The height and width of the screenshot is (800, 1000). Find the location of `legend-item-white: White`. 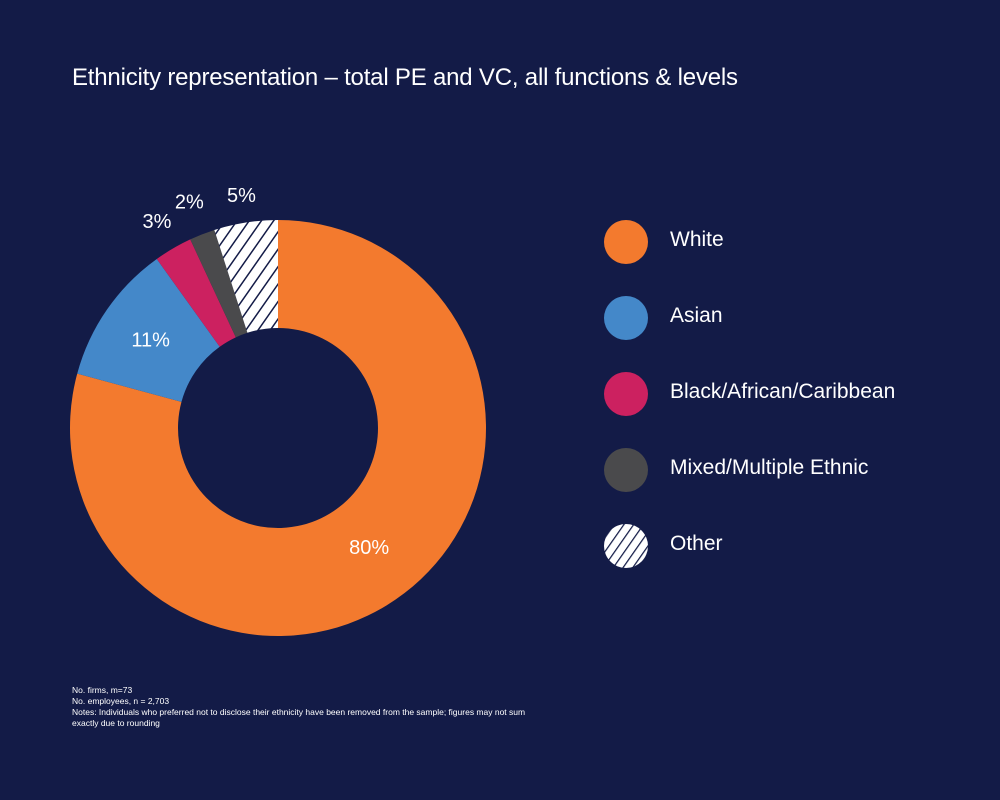

legend-item-white: White is located at coordinates (794, 242).